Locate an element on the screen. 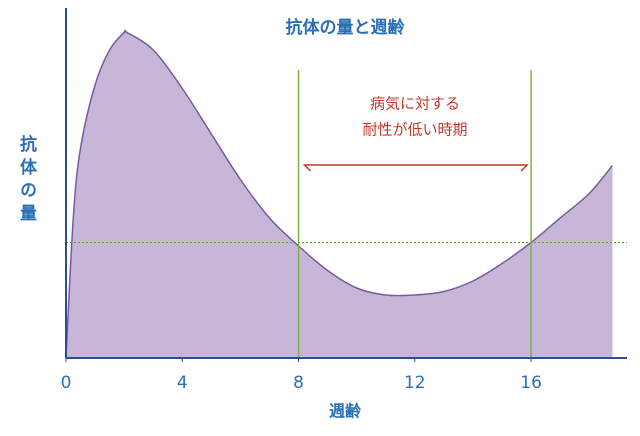 This screenshot has height=436, width=640. chart-title: 抗体の量と週齢 is located at coordinates (346, 27).